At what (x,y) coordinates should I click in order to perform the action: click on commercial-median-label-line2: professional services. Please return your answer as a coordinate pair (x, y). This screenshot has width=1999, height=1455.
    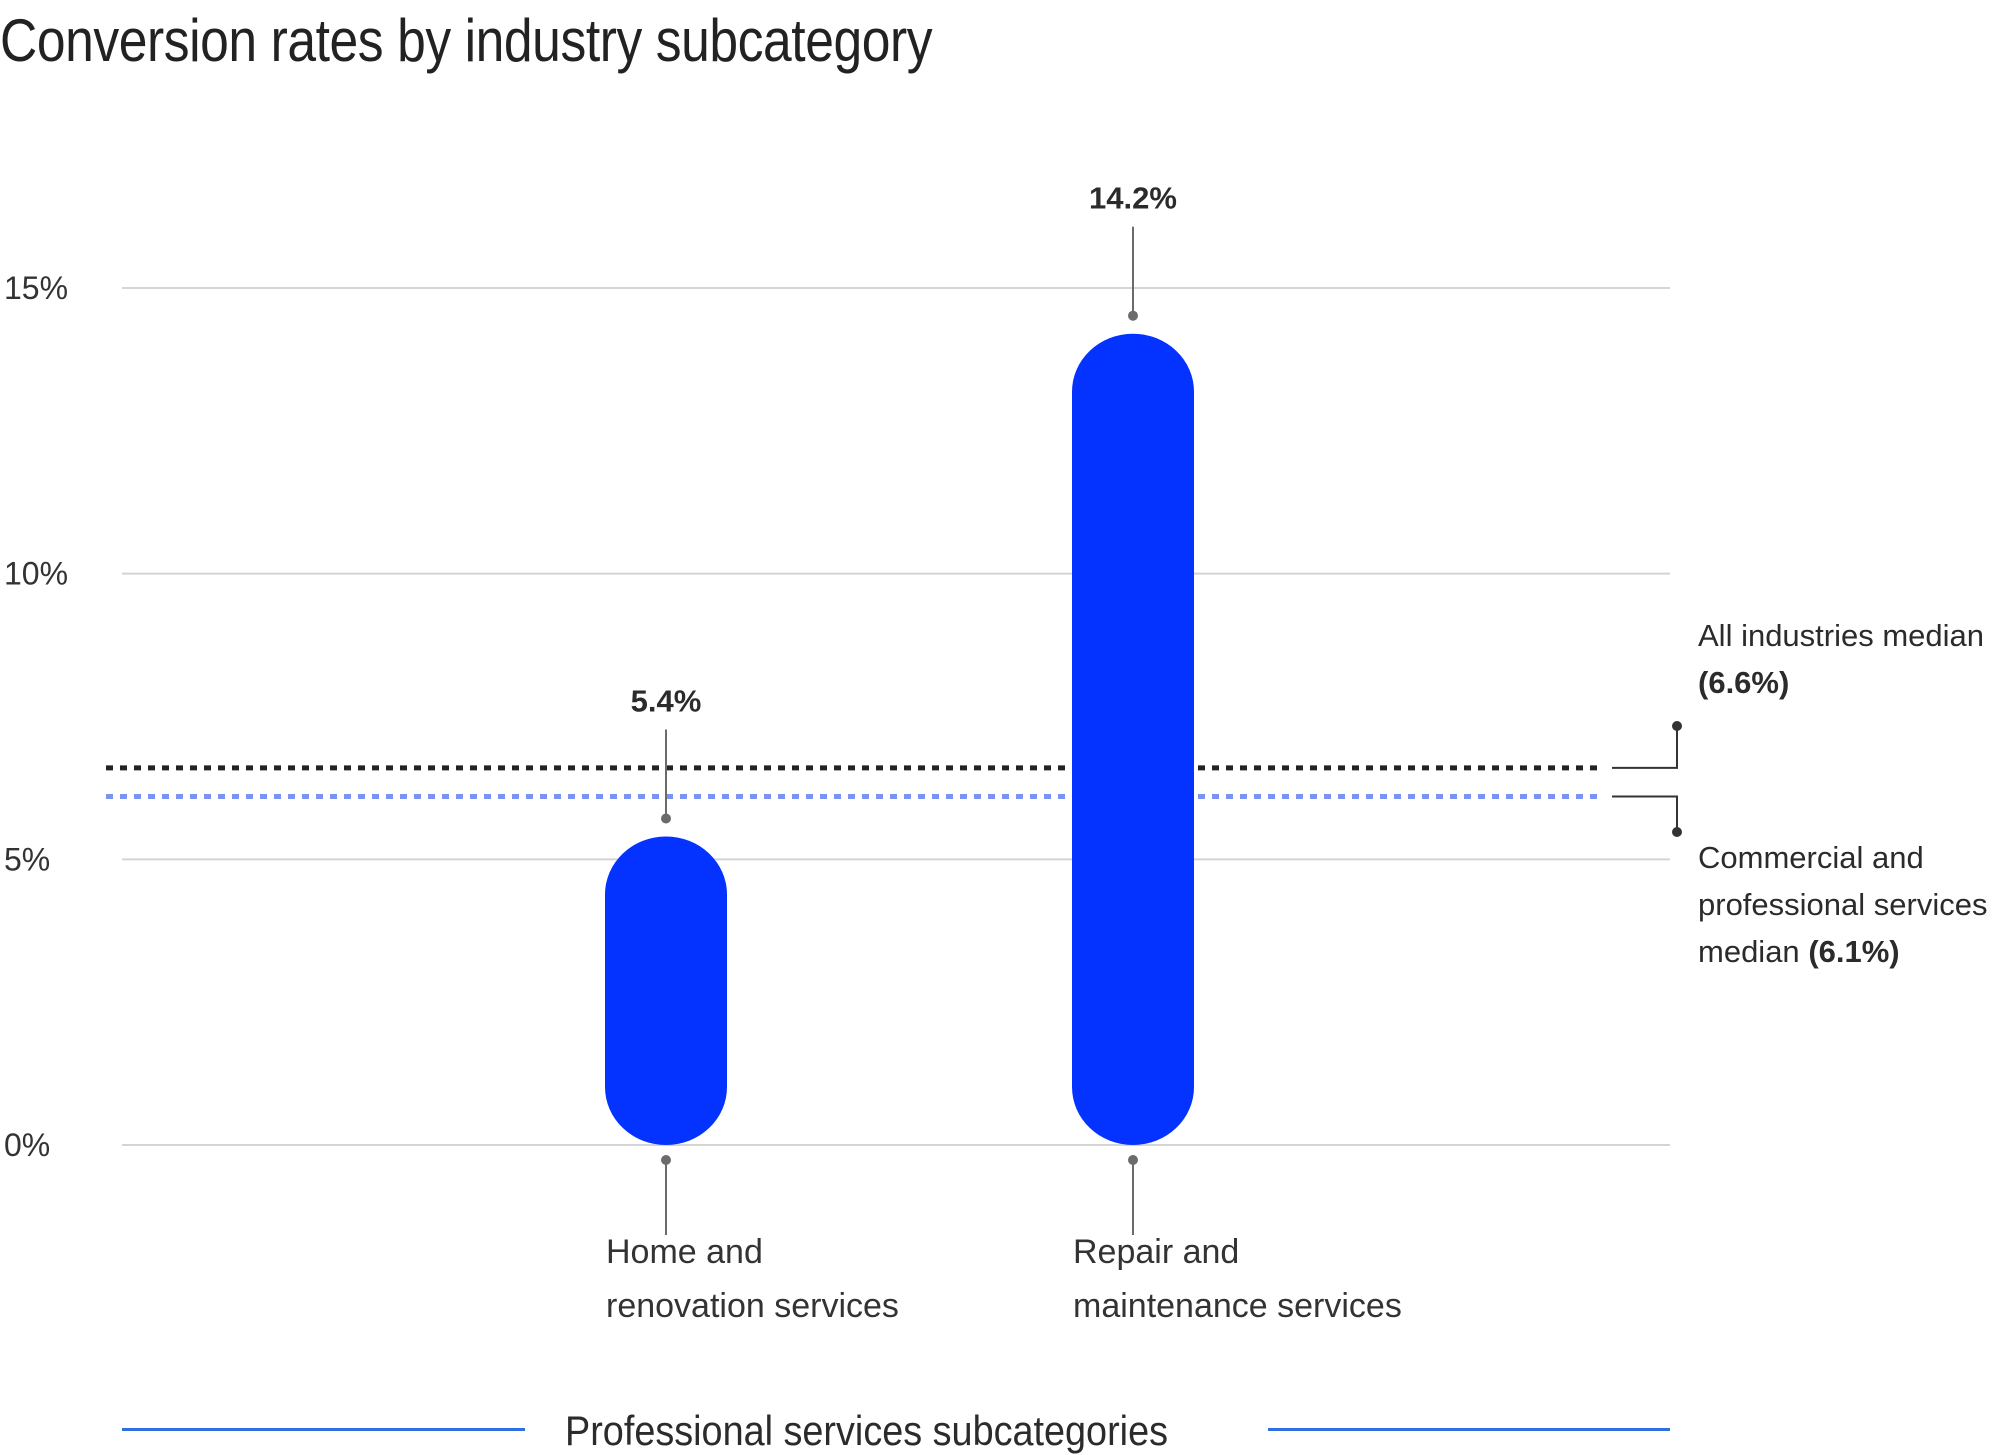
    Looking at the image, I should click on (1843, 904).